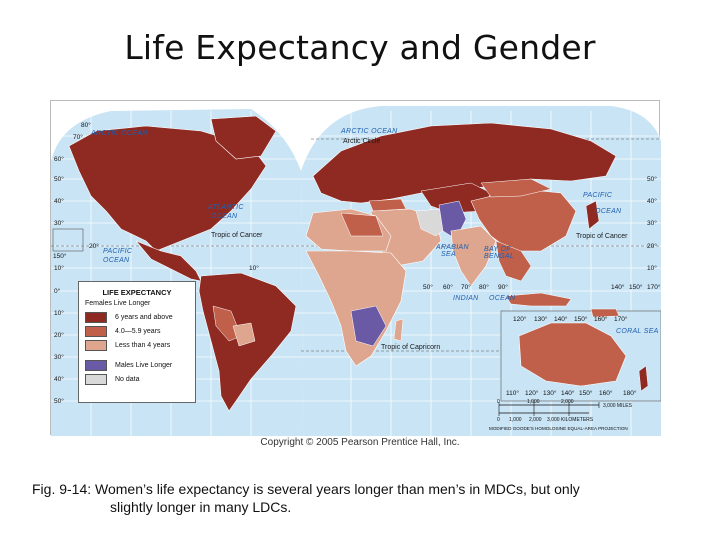 The image size is (720, 540). I want to click on legend-swatch-high, so click(96, 317).